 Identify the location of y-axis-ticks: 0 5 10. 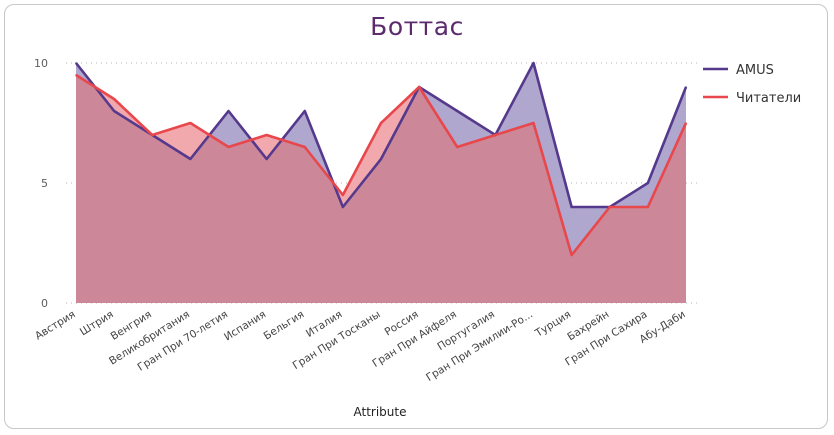
(41, 183).